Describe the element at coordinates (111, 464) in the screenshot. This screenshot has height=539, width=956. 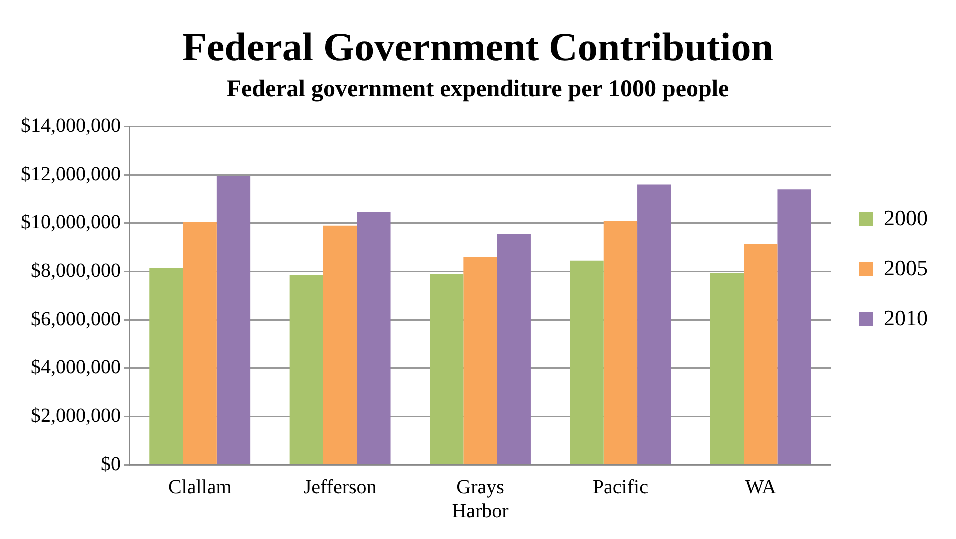
I see `y-tick-label: $0` at that location.